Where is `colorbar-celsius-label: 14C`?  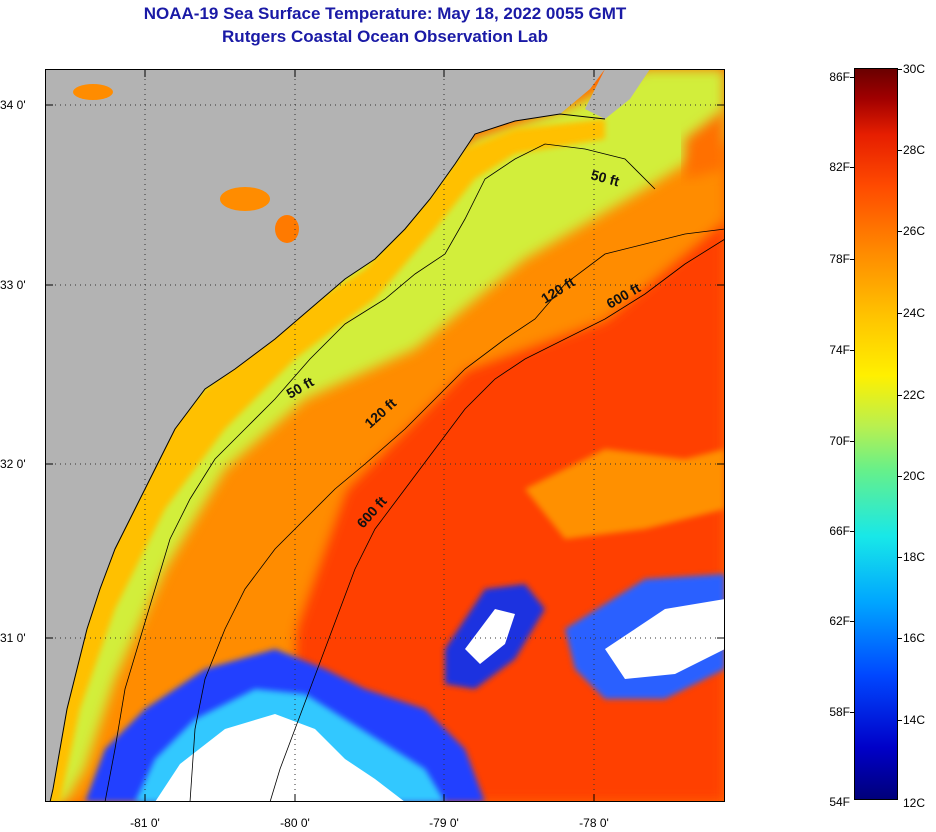 colorbar-celsius-label: 14C is located at coordinates (914, 720).